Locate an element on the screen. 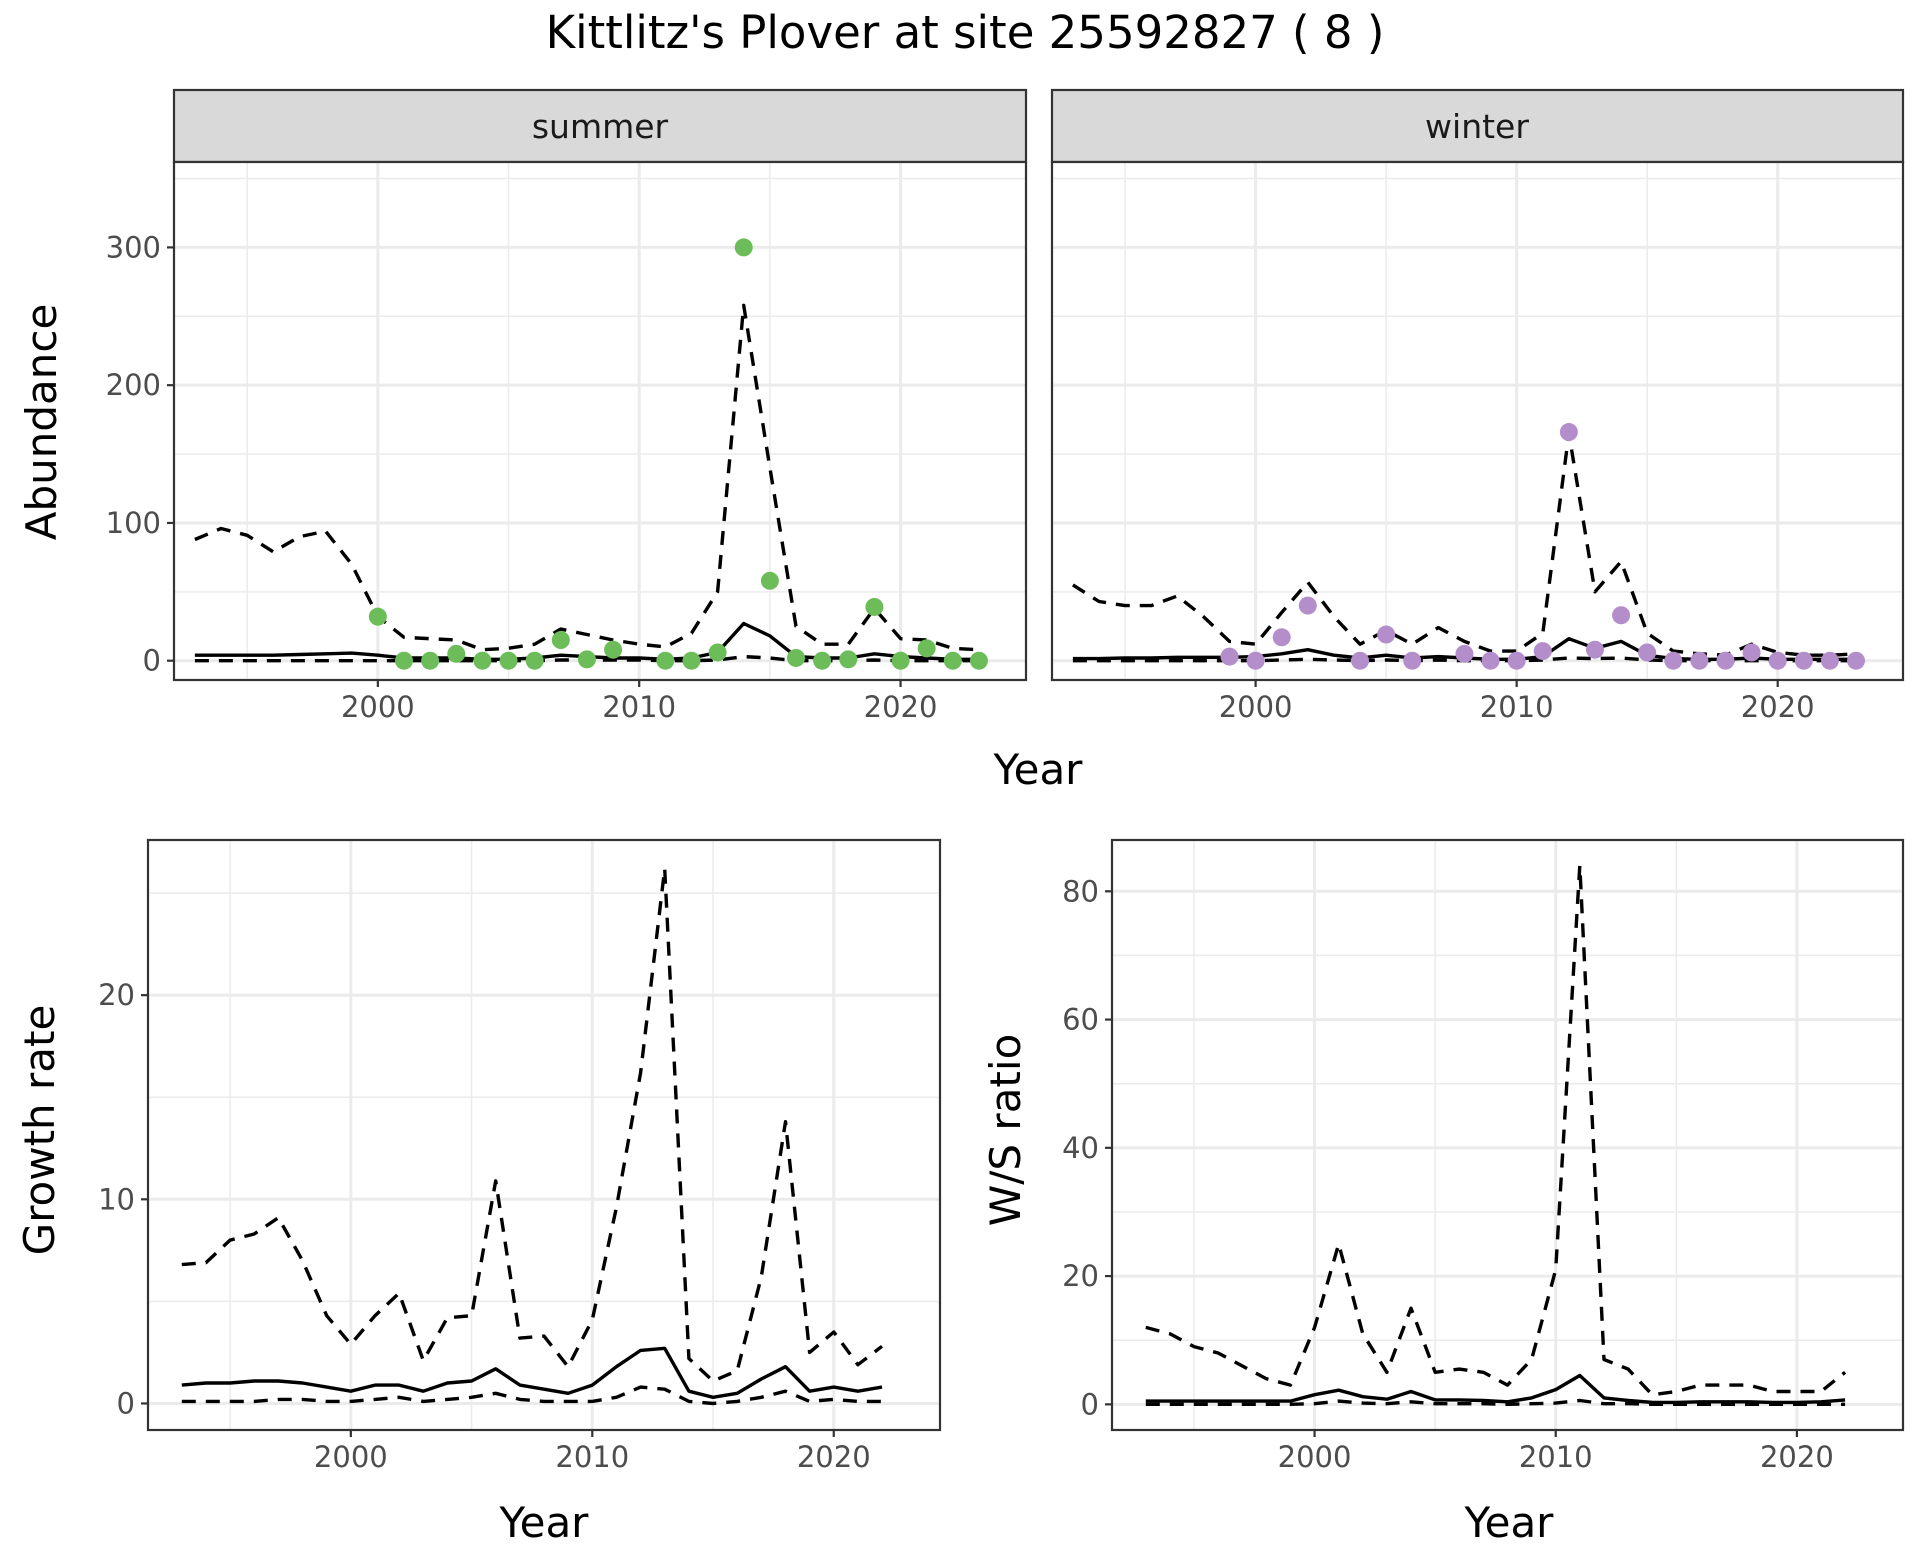 Image resolution: width=1920 pixels, height=1560 pixels. ws-y-tick-label: 60 is located at coordinates (1080, 1020).